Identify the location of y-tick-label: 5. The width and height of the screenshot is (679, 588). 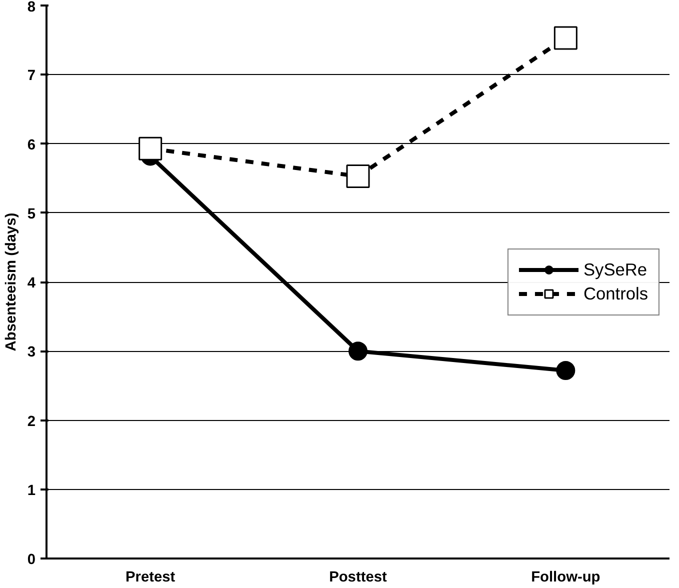
(31, 214).